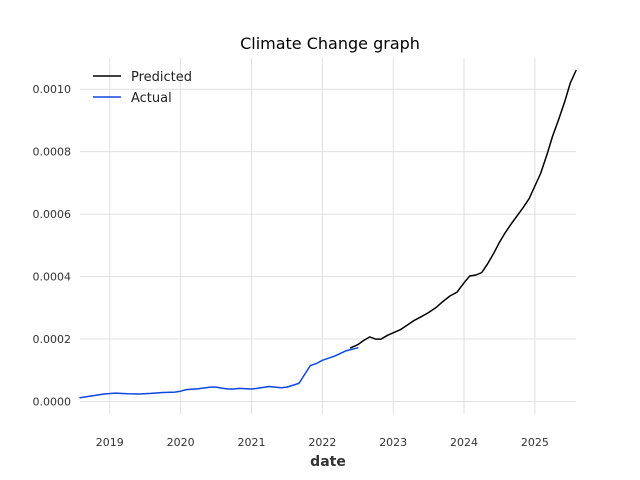  What do you see at coordinates (52, 402) in the screenshot?
I see `y-tick-label: 0.0000` at bounding box center [52, 402].